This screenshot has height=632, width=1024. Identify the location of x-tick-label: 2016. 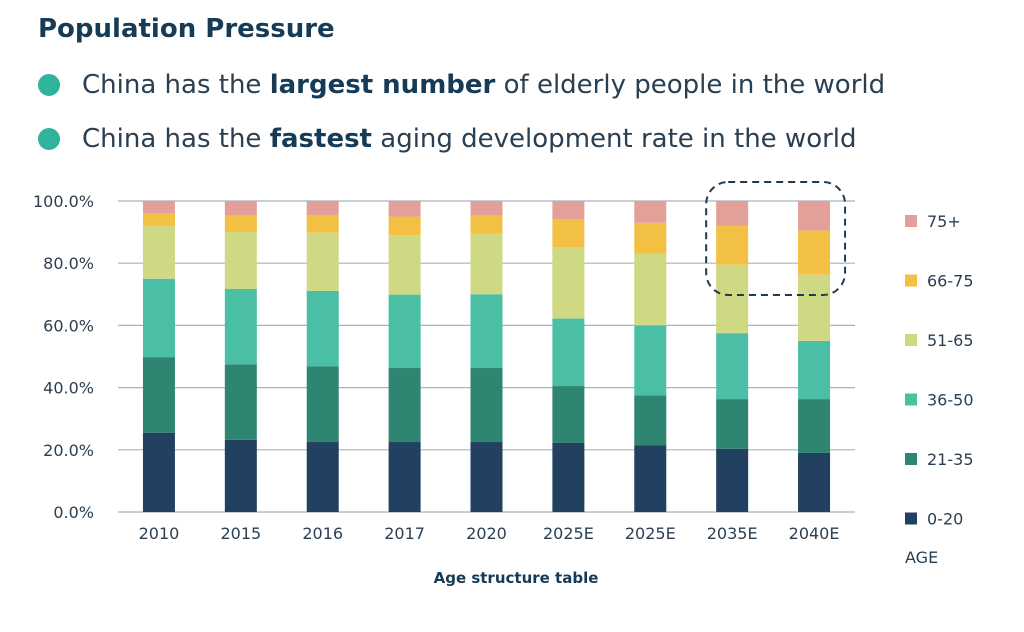
(322, 533).